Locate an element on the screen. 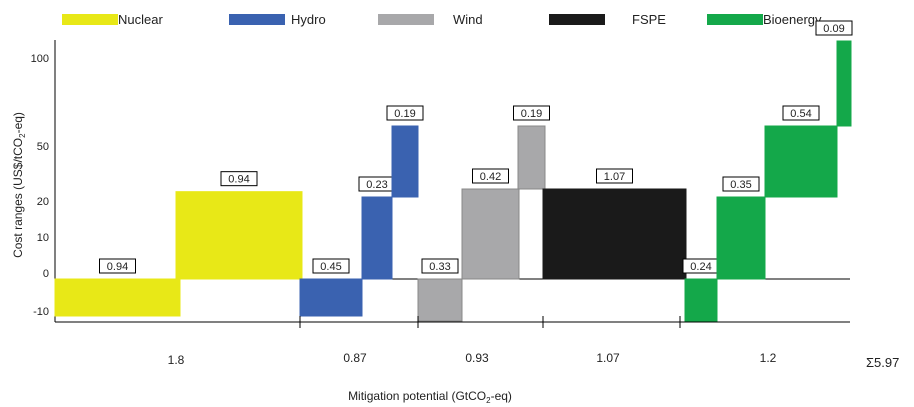  y-ticks: 100 50 20 10 0 -10 is located at coordinates (40, 185).